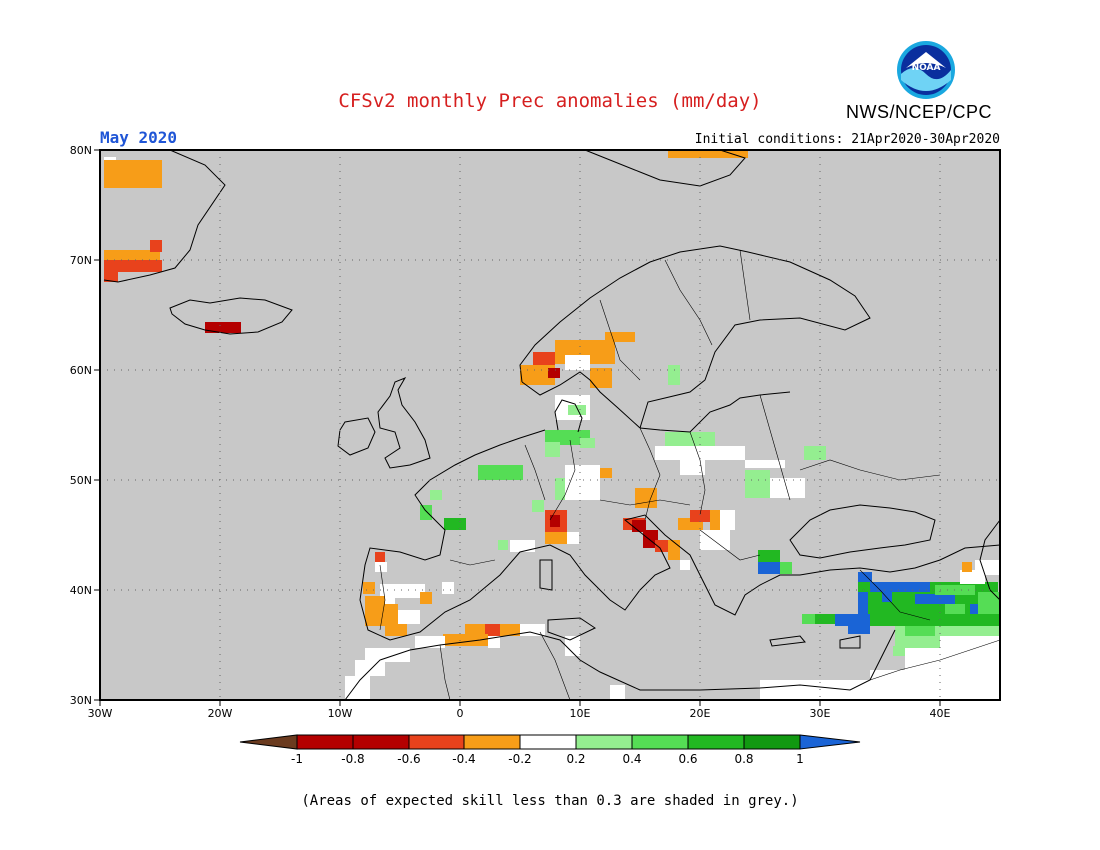  I want to click on x-tick-label: 30E, so click(820, 713).